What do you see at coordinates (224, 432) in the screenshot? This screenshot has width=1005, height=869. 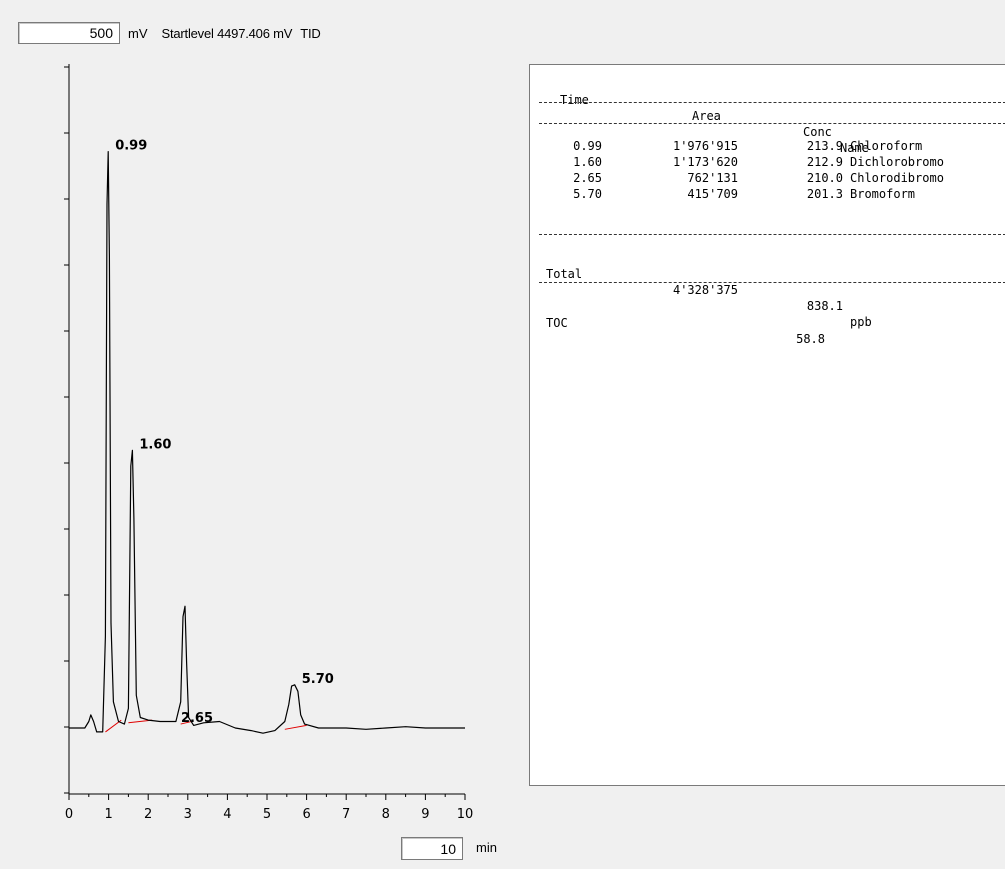 I see `peak-labels: 0.99 1.60 2.65 5.70` at bounding box center [224, 432].